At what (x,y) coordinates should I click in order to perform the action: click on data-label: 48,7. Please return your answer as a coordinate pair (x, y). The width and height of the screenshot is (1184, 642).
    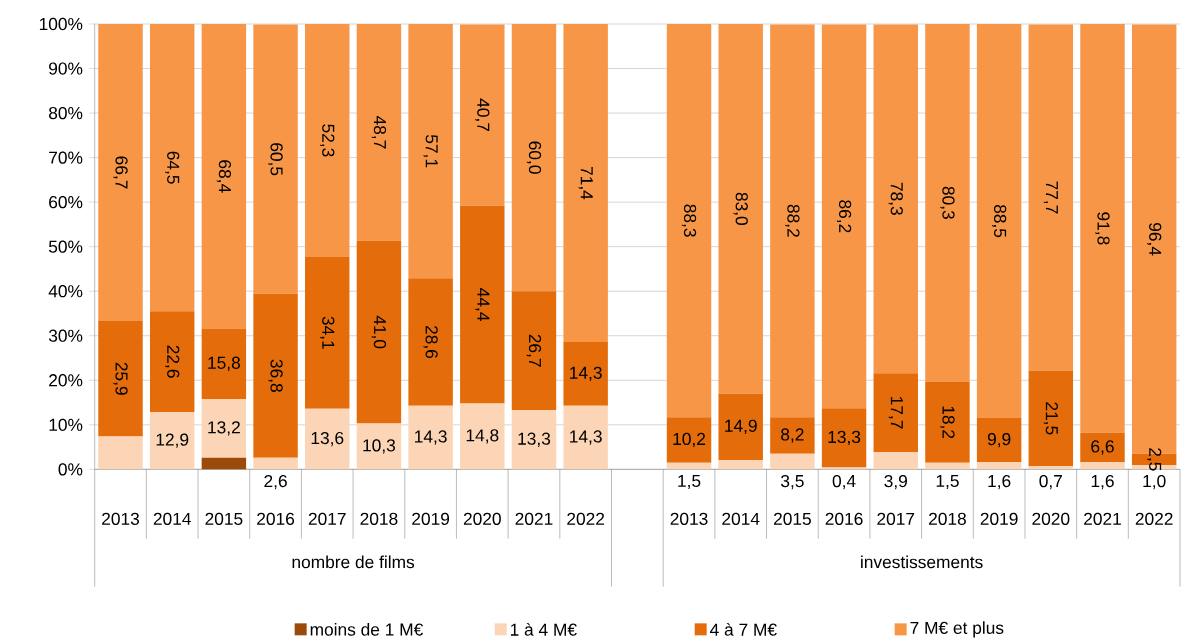
    Looking at the image, I should click on (379, 132).